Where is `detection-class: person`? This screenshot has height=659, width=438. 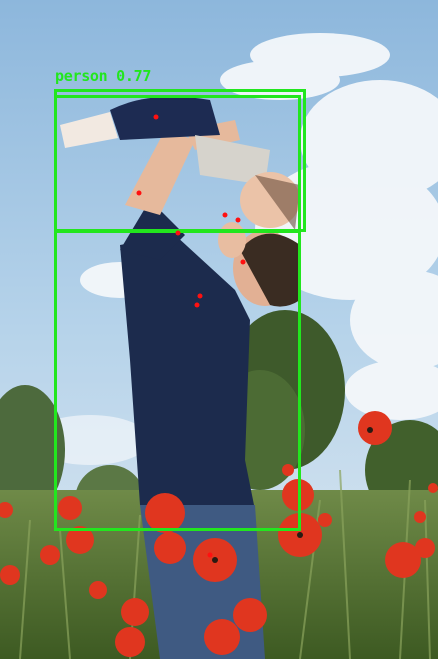 detection-class: person is located at coordinates (81, 76).